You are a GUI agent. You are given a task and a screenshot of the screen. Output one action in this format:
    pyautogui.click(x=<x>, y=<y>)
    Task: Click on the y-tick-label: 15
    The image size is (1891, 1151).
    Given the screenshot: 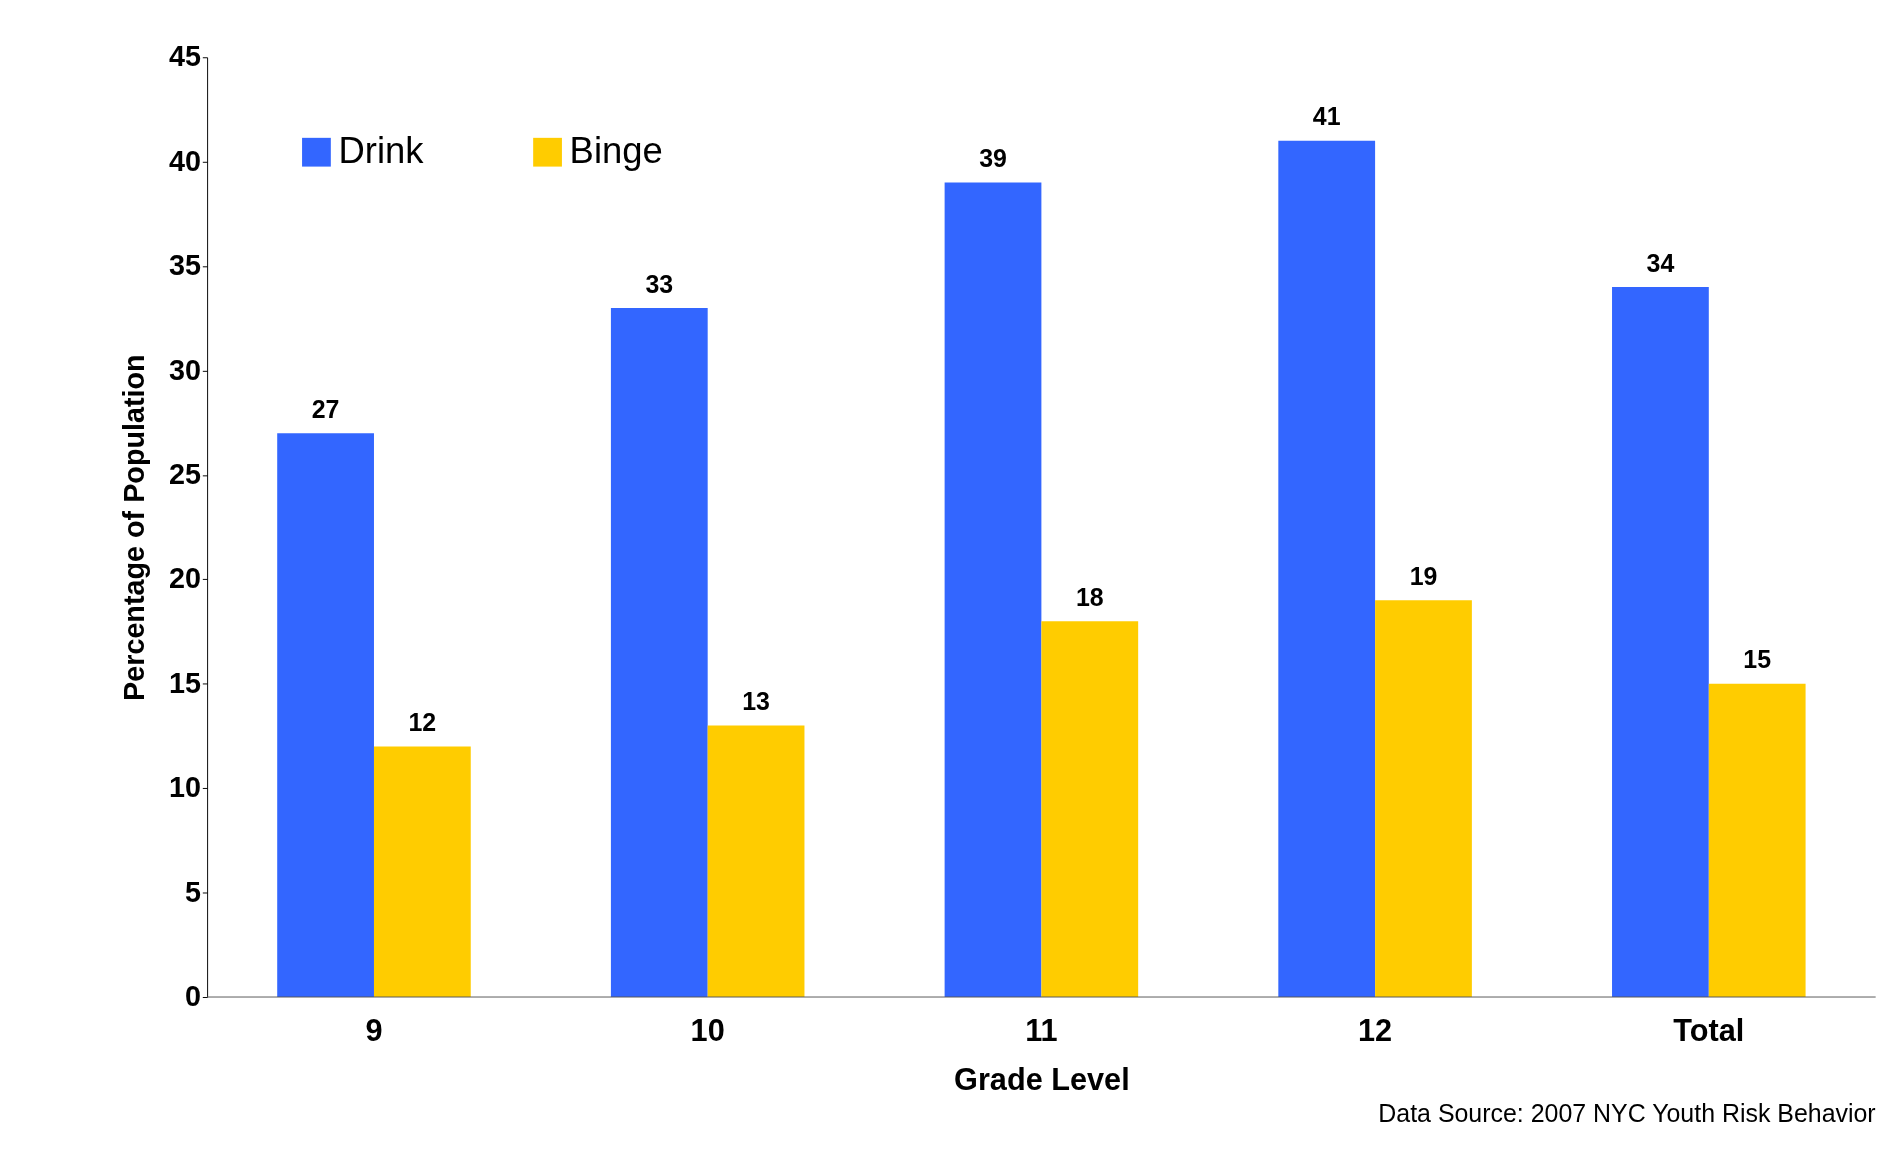 What is the action you would take?
    pyautogui.click(x=184, y=682)
    